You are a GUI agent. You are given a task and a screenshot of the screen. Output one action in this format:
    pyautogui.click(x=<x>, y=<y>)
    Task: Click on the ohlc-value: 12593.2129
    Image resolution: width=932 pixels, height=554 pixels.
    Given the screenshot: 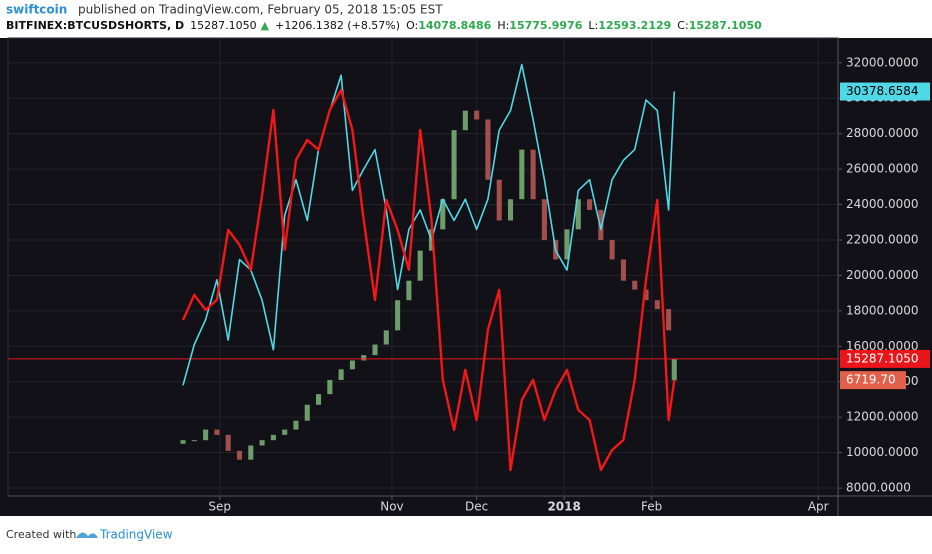 What is the action you would take?
    pyautogui.click(x=634, y=25)
    